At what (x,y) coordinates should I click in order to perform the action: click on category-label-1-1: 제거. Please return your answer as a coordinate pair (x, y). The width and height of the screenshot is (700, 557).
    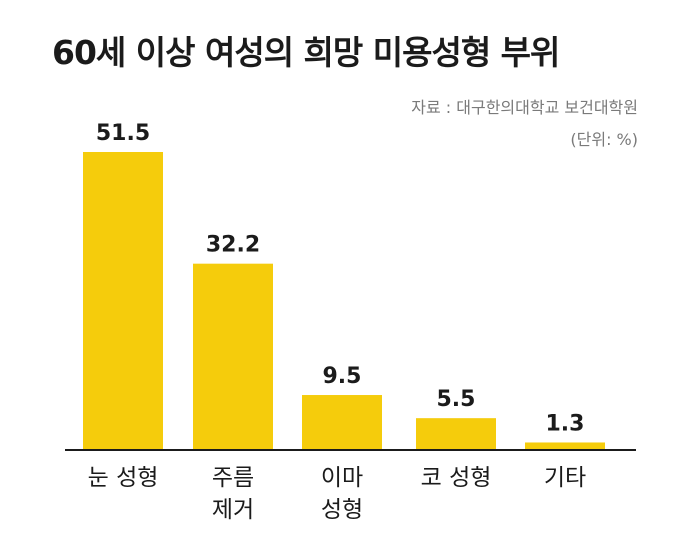
    Looking at the image, I should click on (233, 510).